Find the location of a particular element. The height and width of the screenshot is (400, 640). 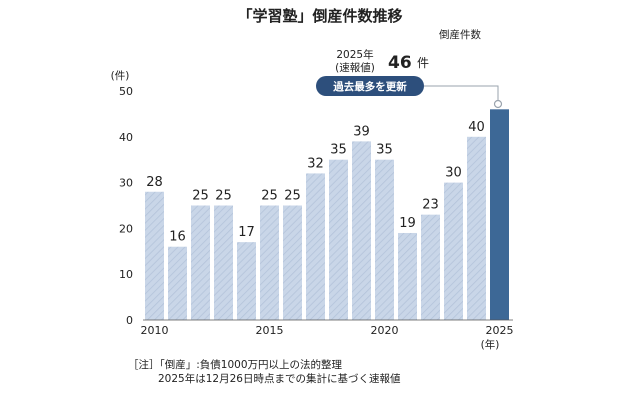

bar-2024 is located at coordinates (476, 228).